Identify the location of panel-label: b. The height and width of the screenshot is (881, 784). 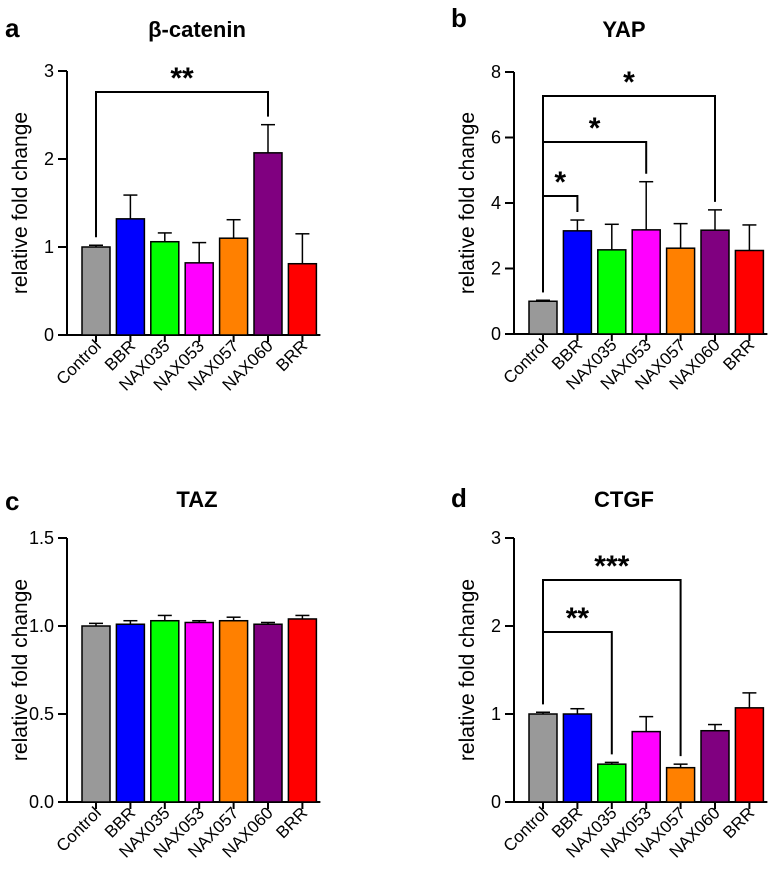
(459, 18).